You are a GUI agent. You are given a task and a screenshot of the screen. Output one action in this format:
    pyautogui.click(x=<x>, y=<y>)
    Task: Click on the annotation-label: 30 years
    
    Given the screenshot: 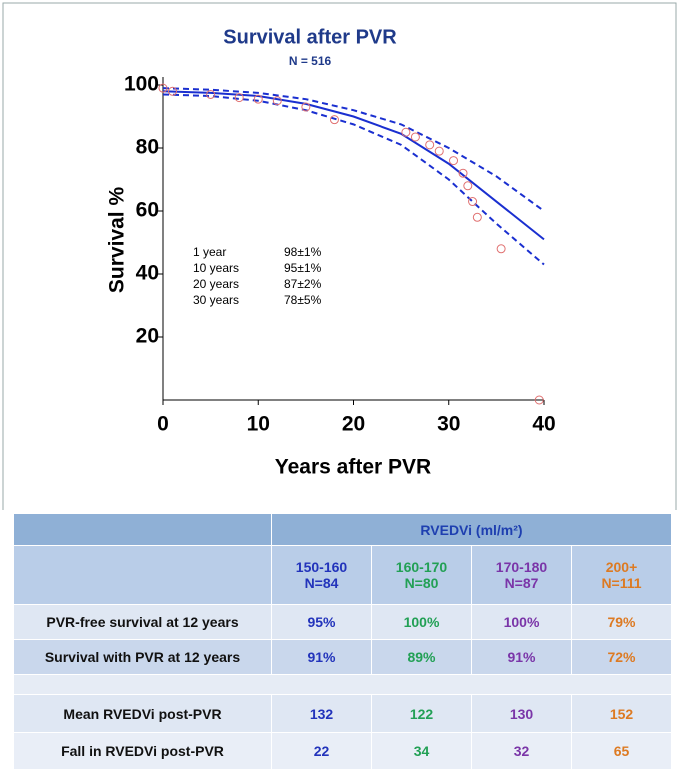 What is the action you would take?
    pyautogui.click(x=216, y=300)
    